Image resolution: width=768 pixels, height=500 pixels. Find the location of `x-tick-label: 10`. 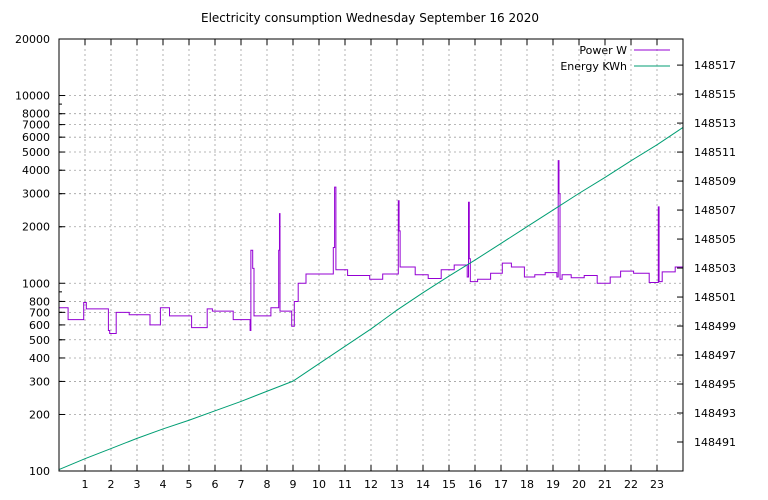

x-tick-label: 10 is located at coordinates (319, 484).